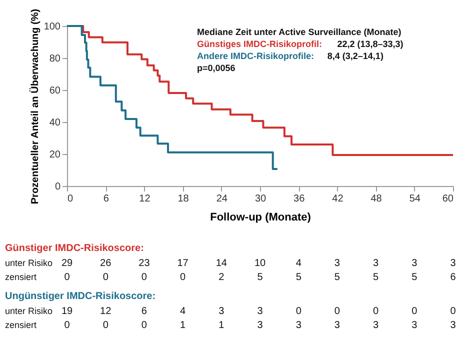  Describe the element at coordinates (80, 296) in the screenshot. I see `text: Ungünstiger IMDC-Risikoscore:` at that location.